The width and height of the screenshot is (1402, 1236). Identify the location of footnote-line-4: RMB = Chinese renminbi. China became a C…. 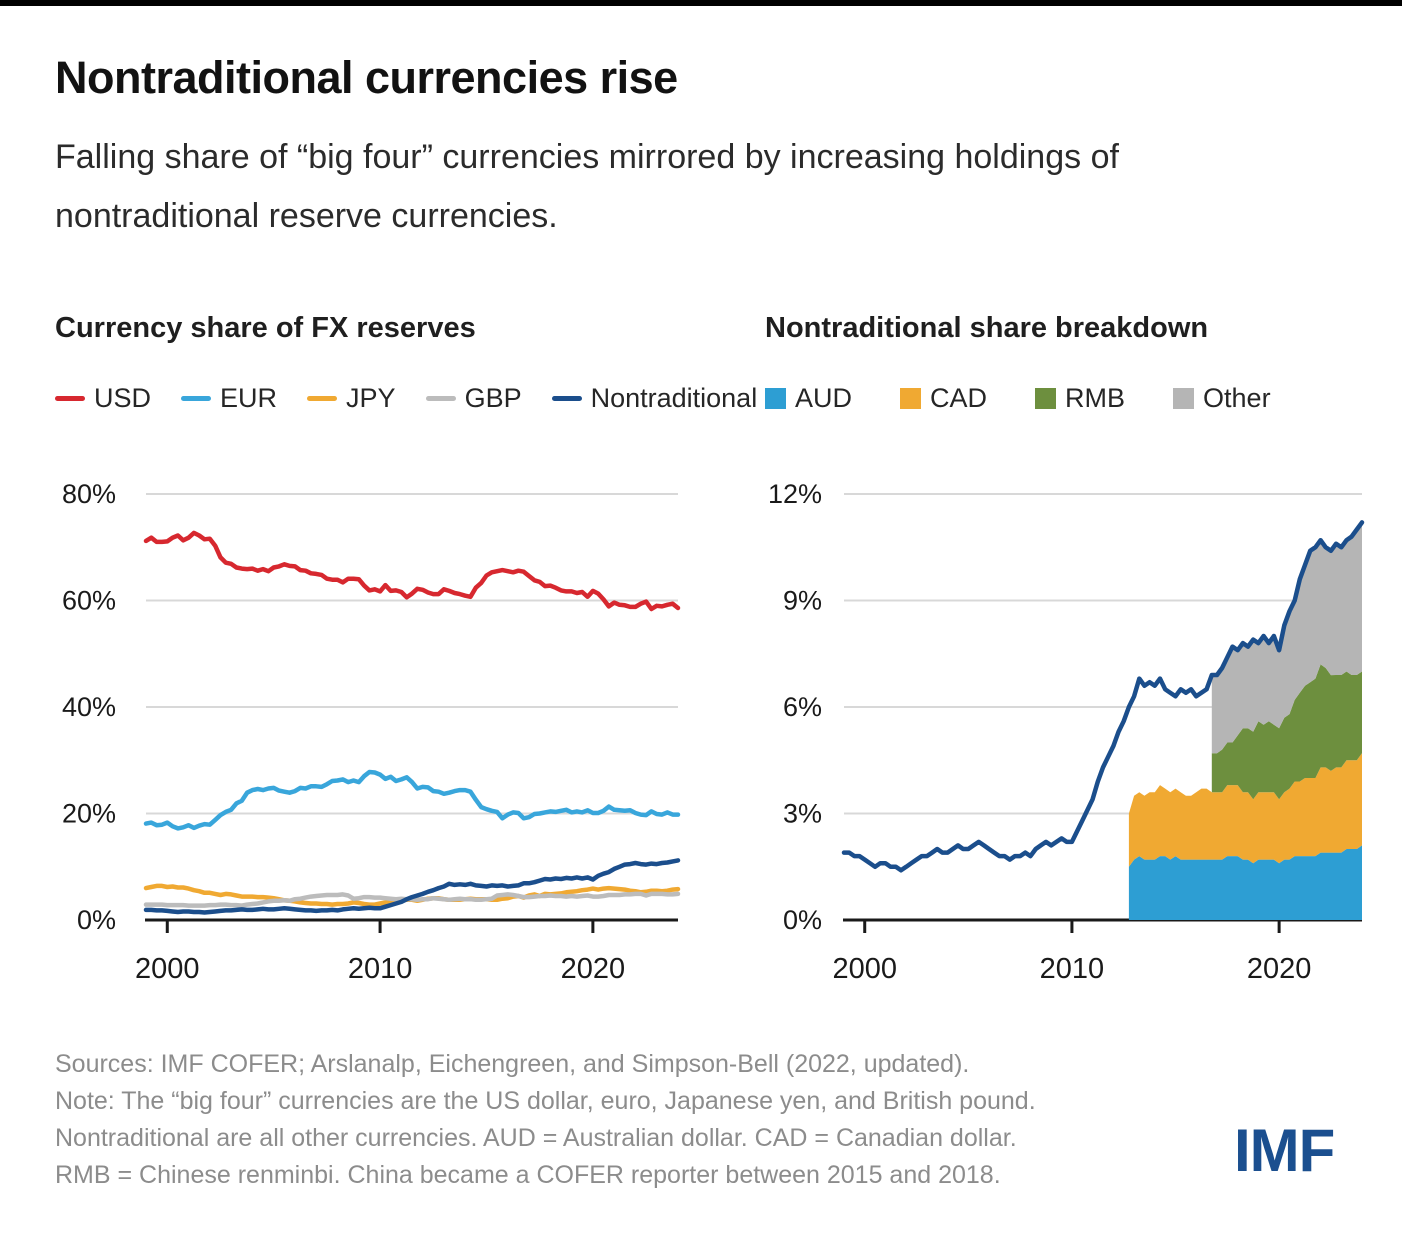
(528, 1175).